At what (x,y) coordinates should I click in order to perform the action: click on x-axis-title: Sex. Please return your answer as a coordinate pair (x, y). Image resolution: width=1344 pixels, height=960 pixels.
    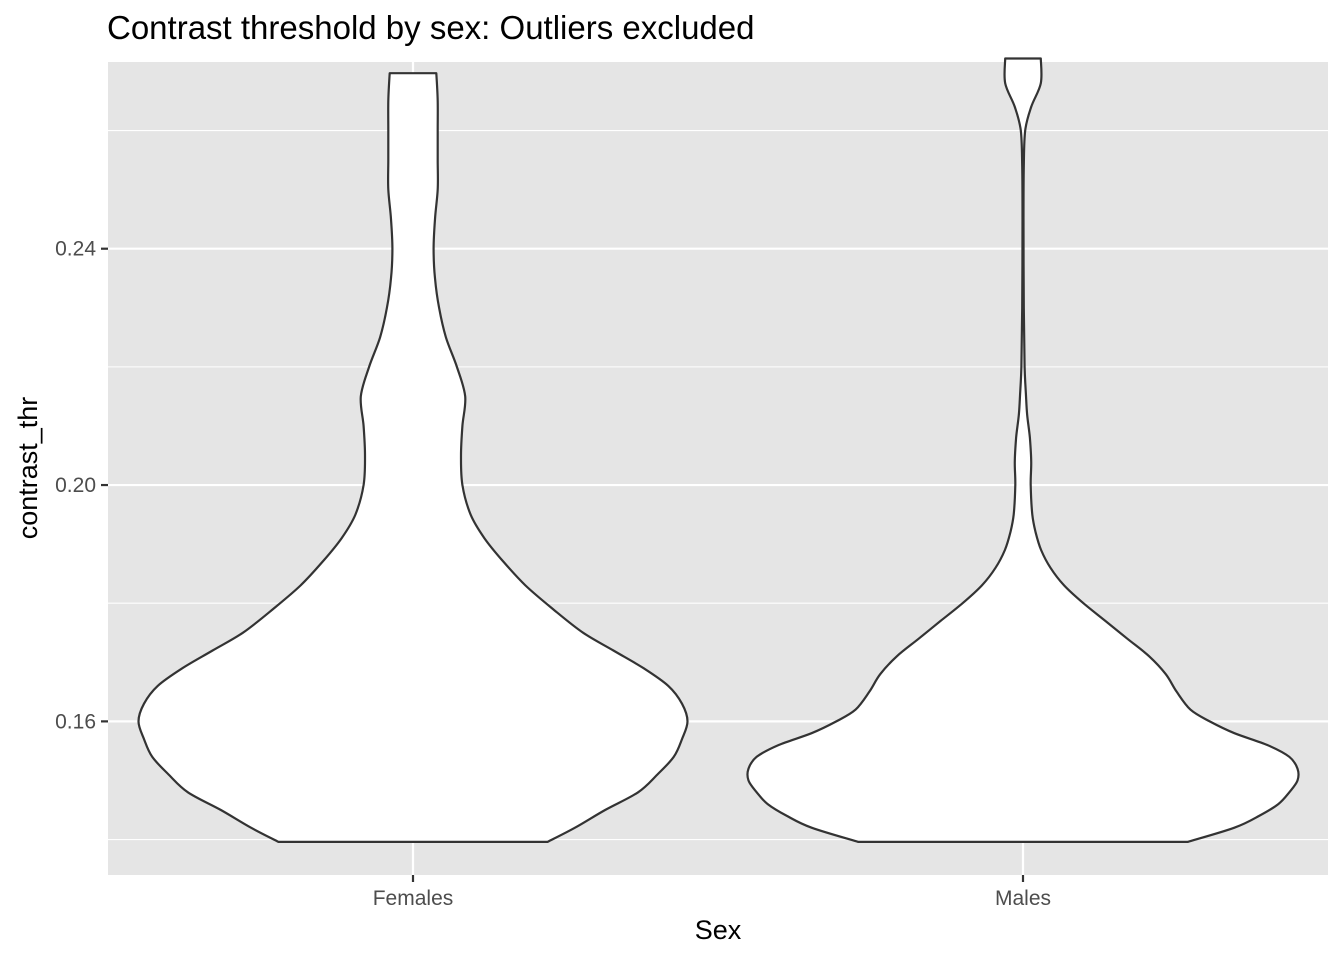
    Looking at the image, I should click on (718, 930).